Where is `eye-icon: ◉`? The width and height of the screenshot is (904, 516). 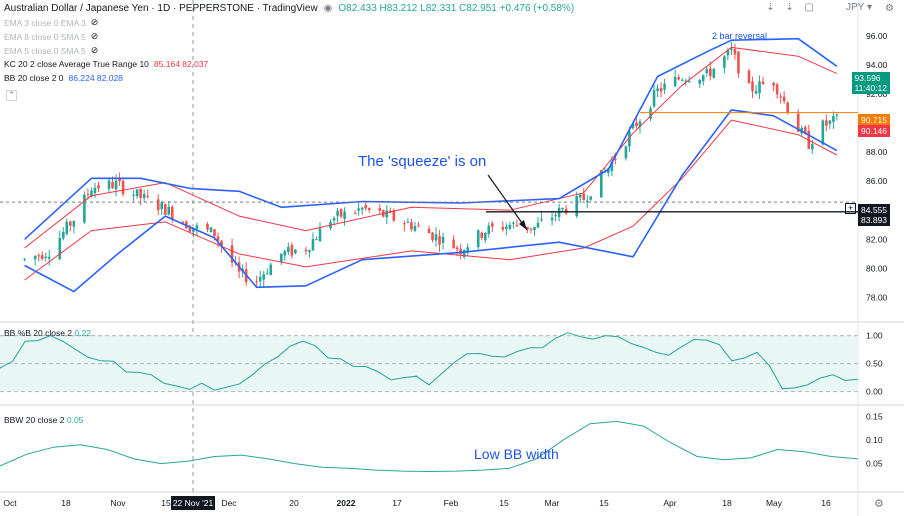 eye-icon: ◉ is located at coordinates (328, 8).